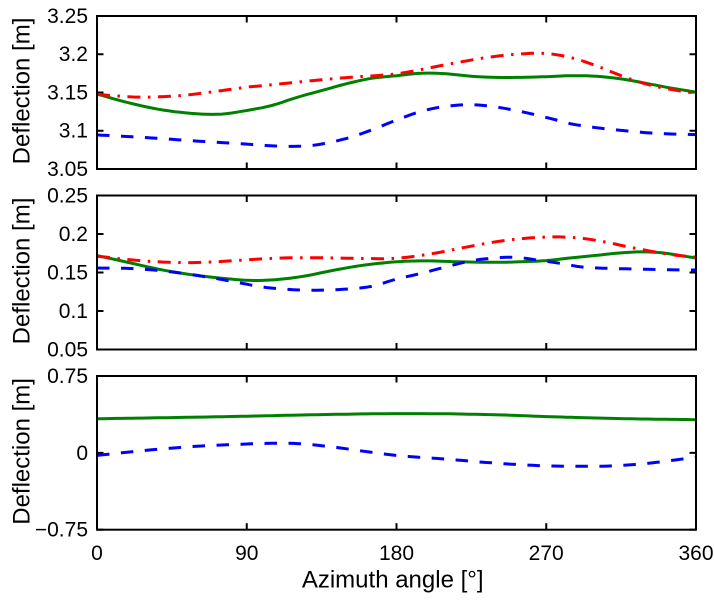 The height and width of the screenshot is (605, 714). What do you see at coordinates (61, 530) in the screenshot?
I see `svg-text: −0.75` at bounding box center [61, 530].